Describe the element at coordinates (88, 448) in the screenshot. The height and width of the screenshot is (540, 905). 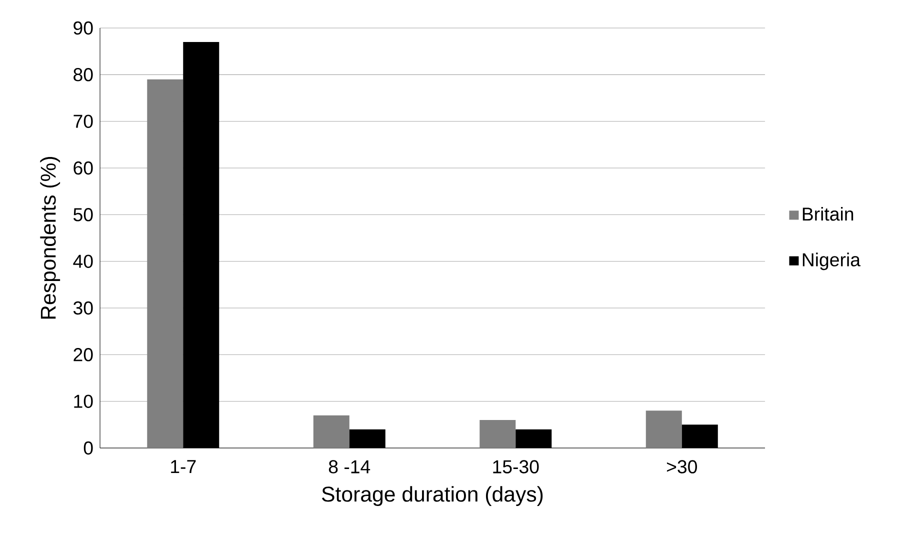
I see `y-tick-label: 0` at that location.